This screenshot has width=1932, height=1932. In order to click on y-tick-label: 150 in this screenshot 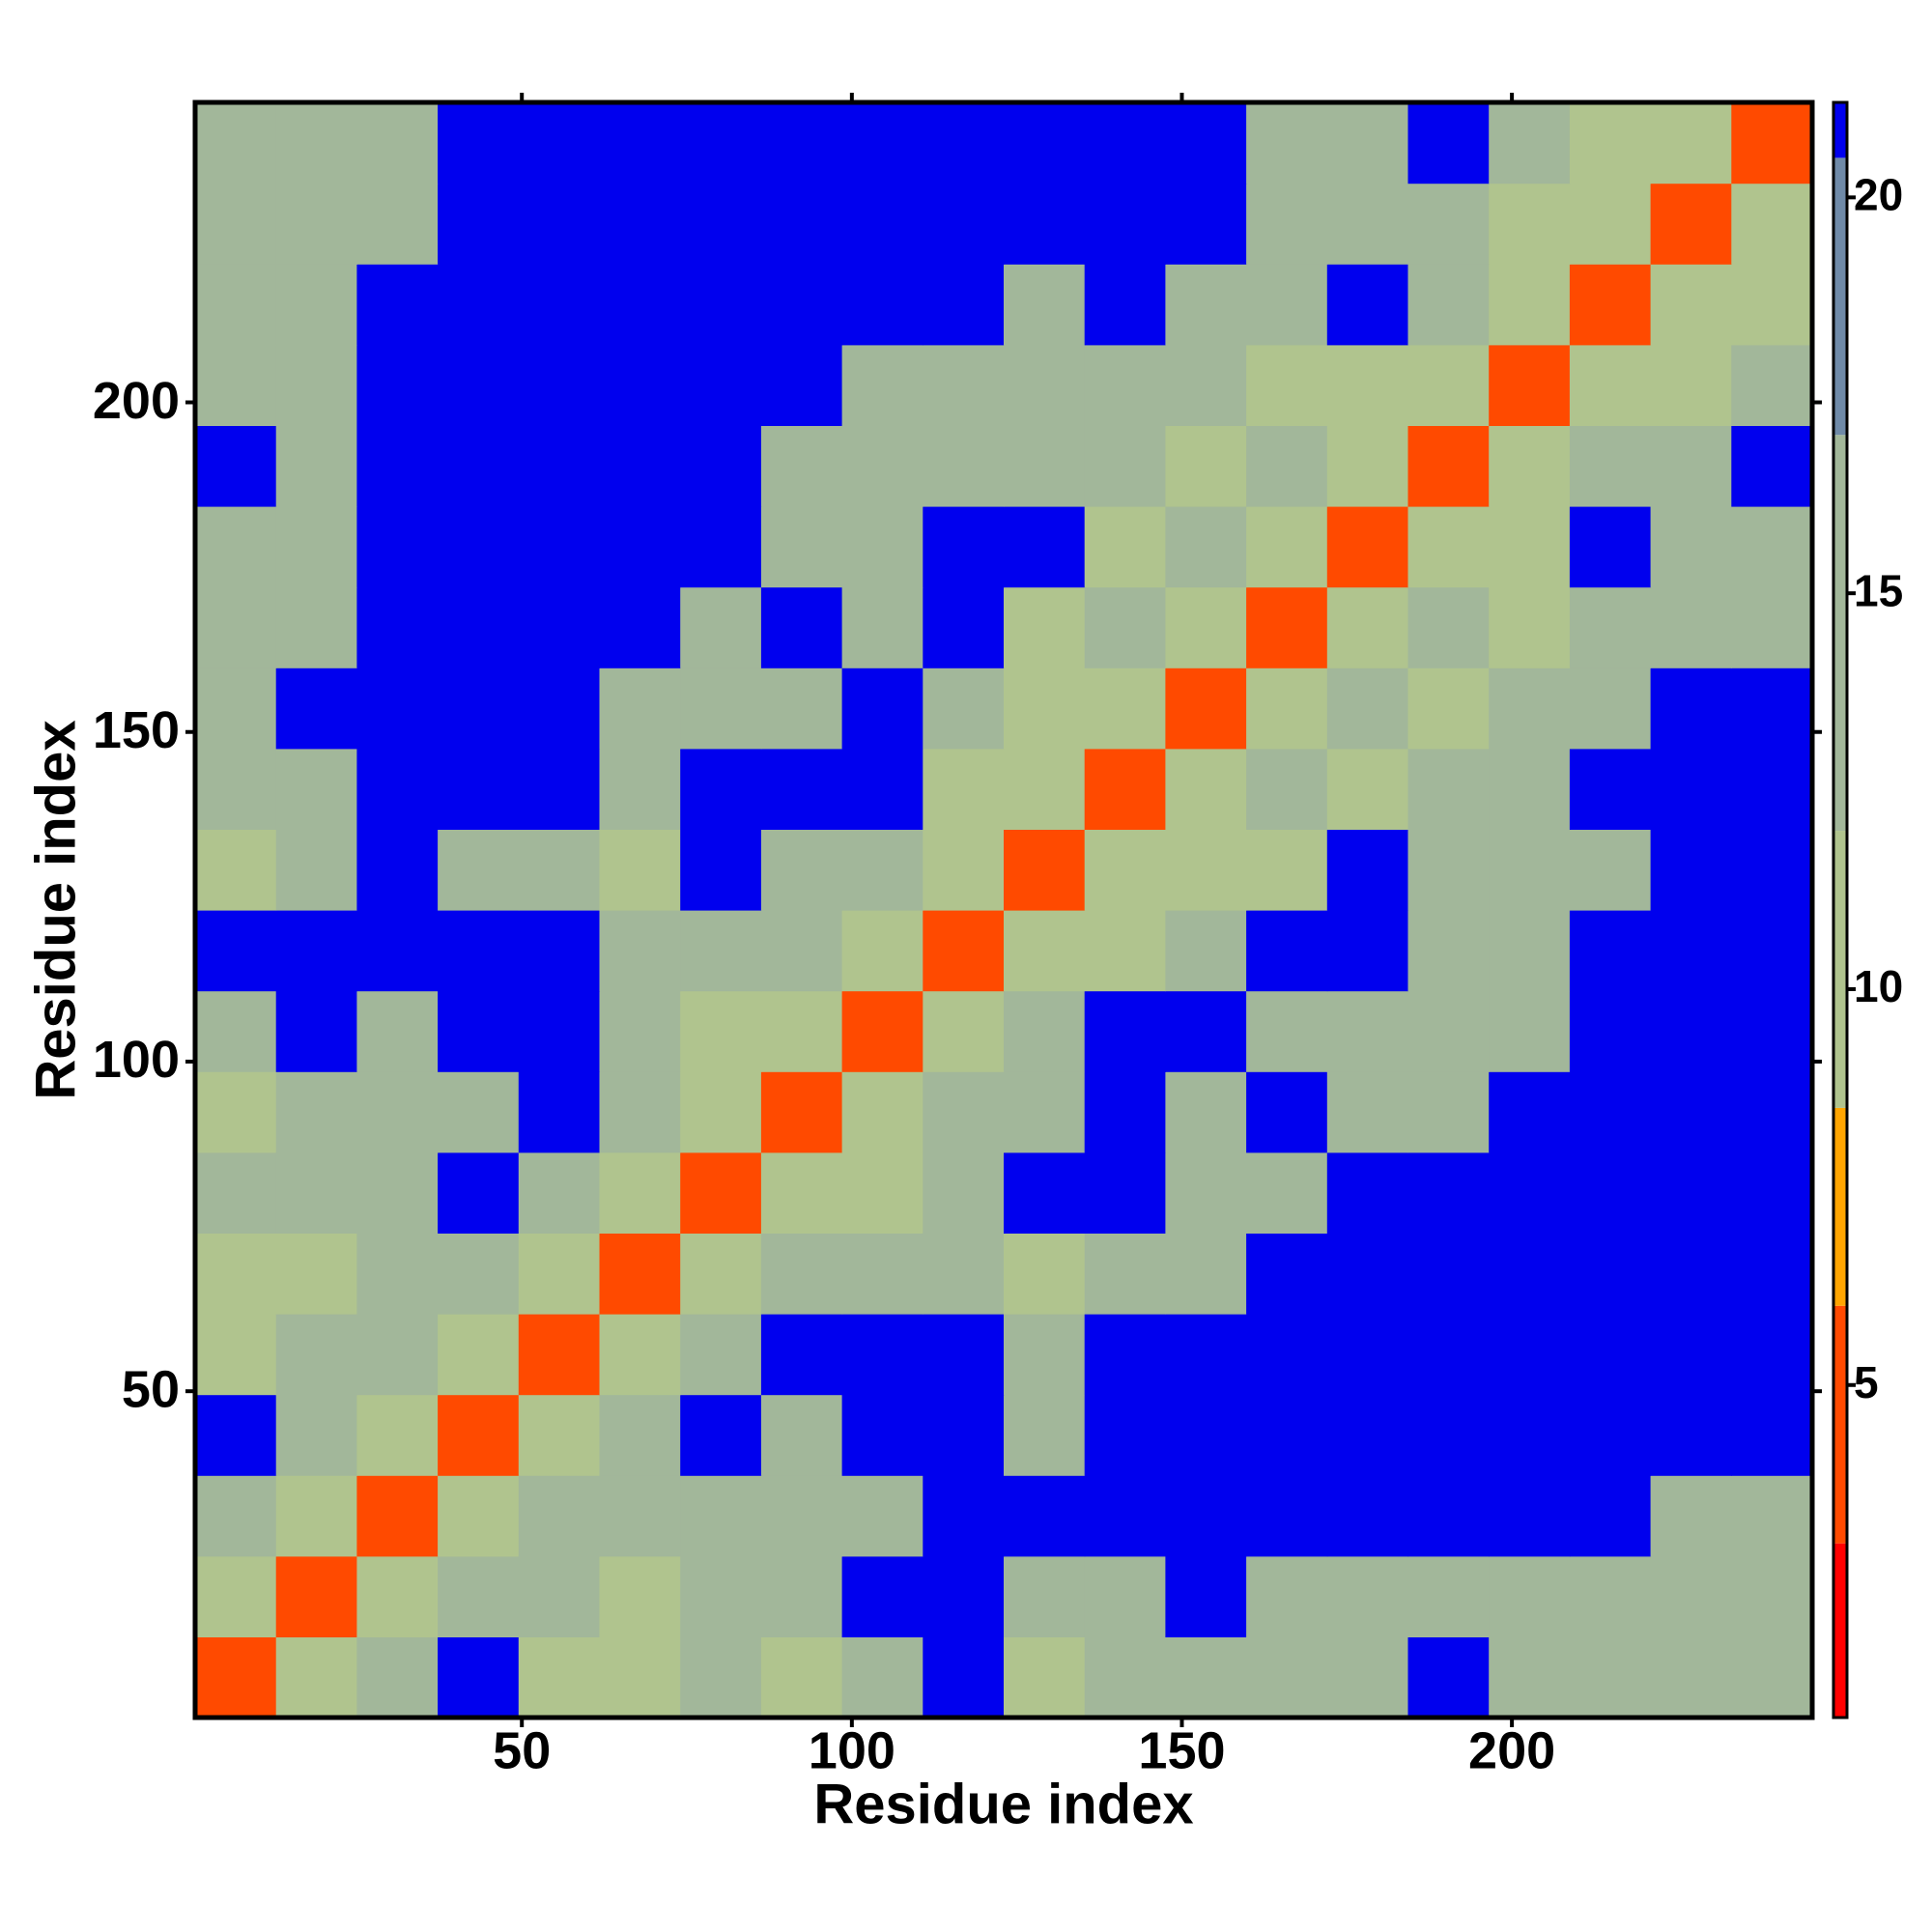, I will do `click(136, 730)`.